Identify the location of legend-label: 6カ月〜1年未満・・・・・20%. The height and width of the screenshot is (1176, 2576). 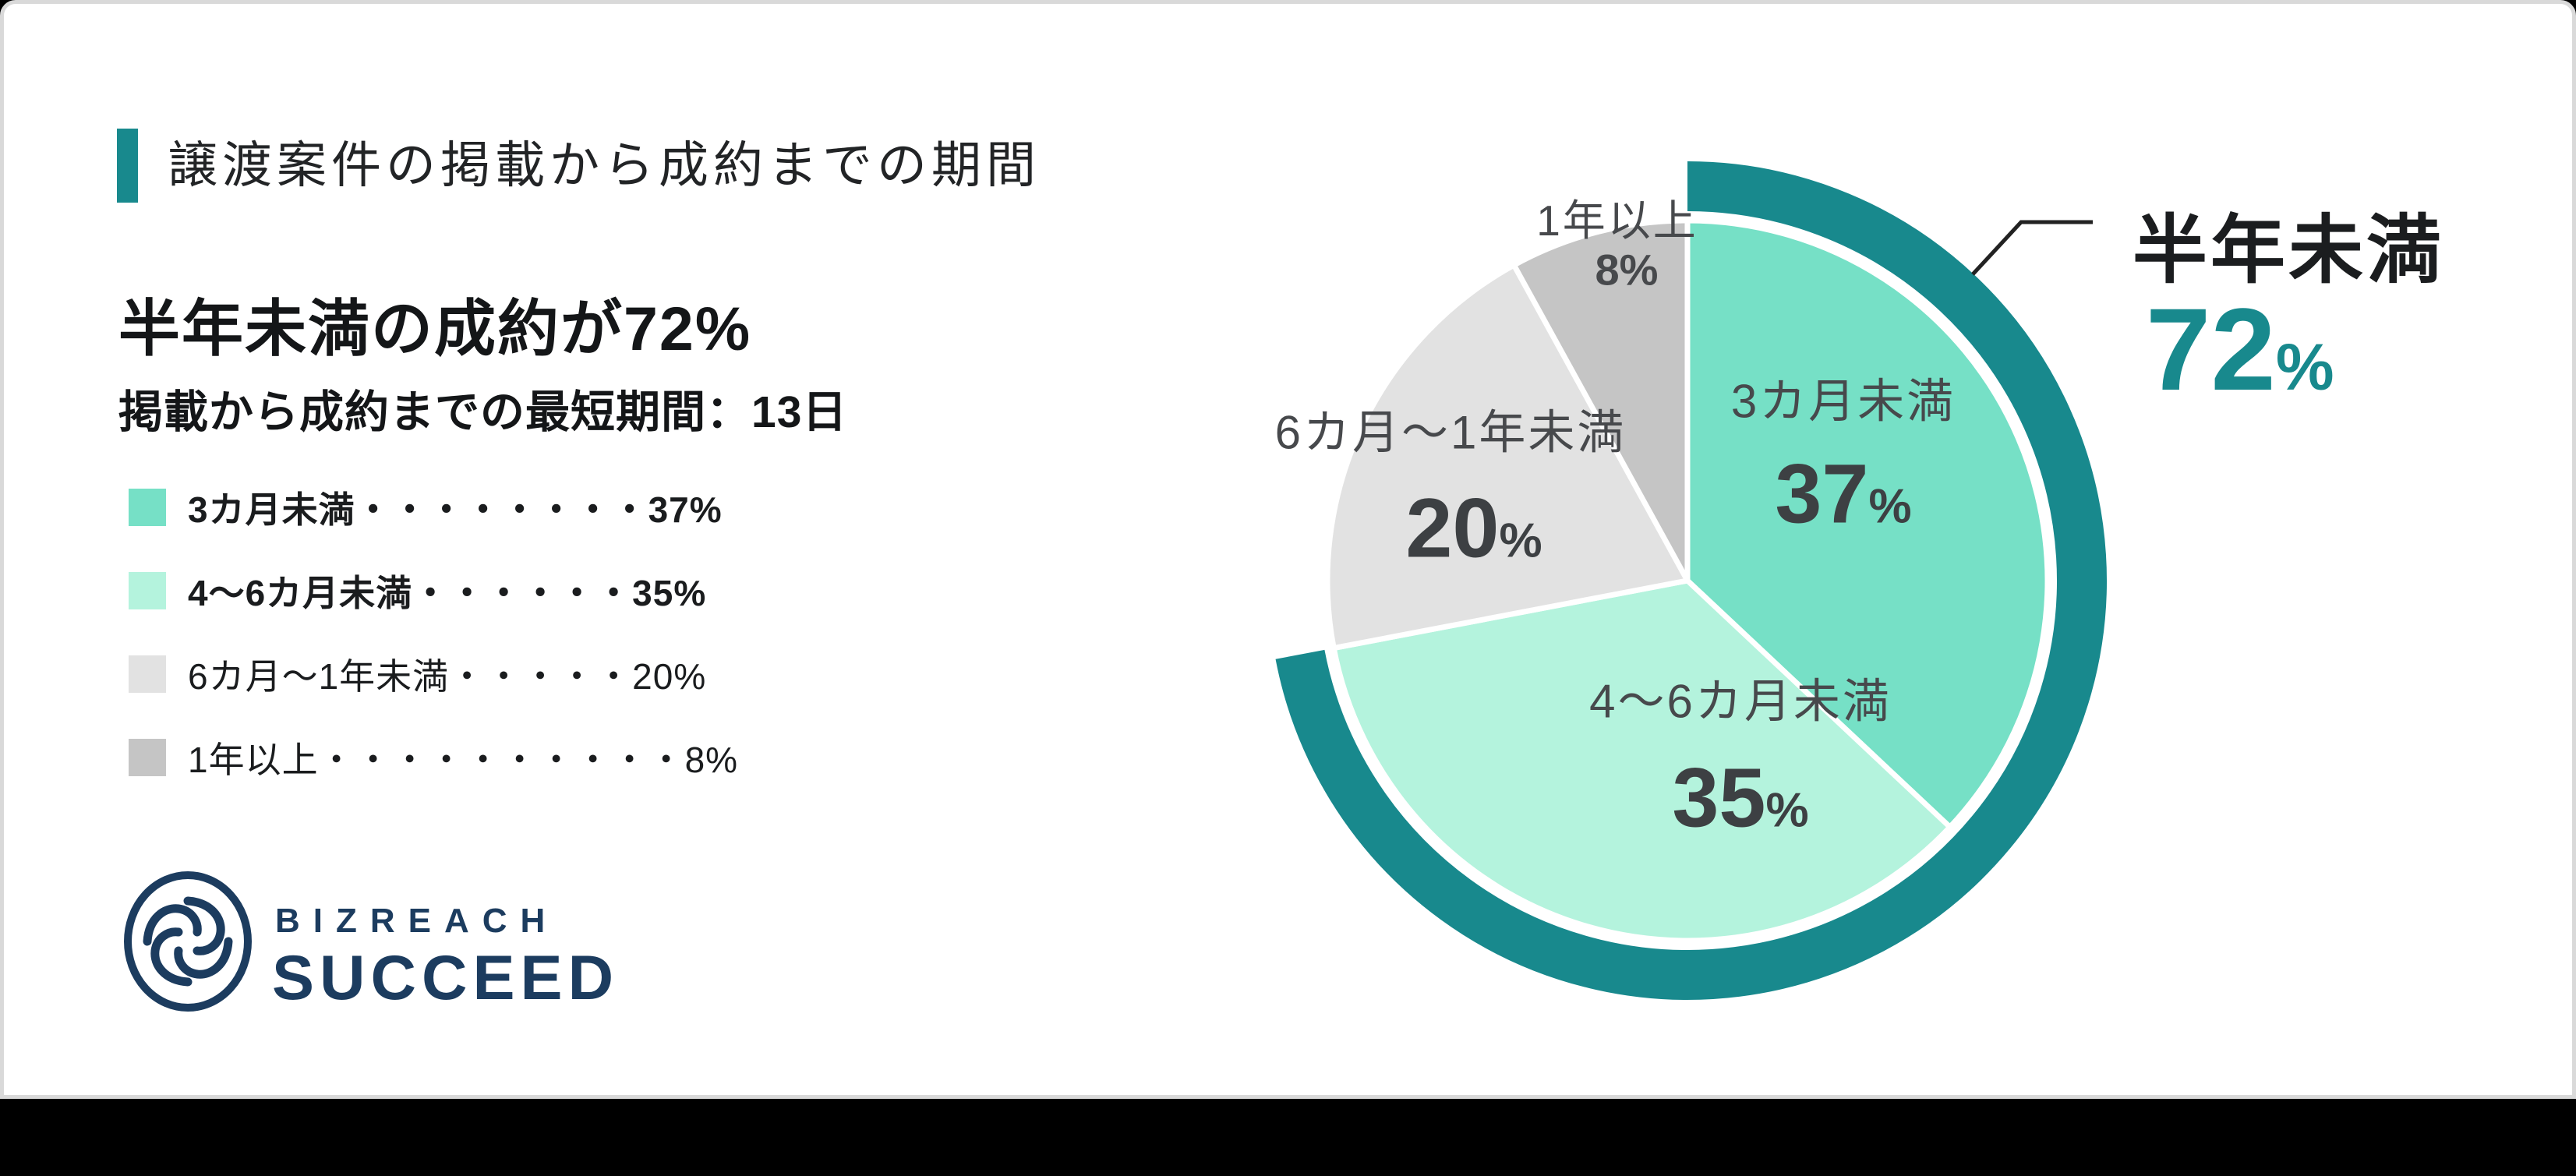
(447, 676).